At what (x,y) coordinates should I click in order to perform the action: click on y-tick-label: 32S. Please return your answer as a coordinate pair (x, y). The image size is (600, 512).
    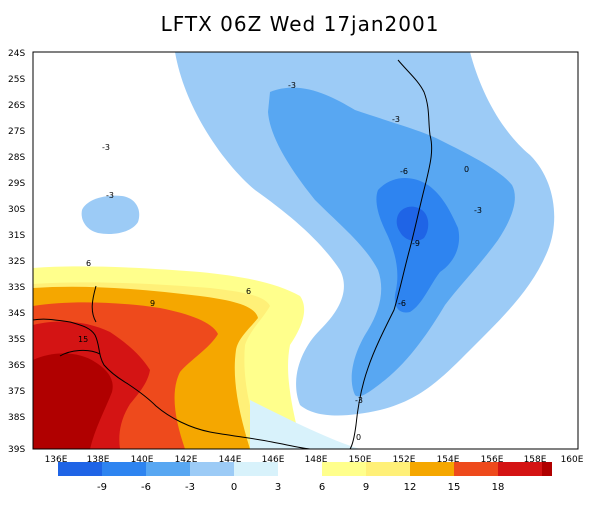
    Looking at the image, I should click on (16, 262).